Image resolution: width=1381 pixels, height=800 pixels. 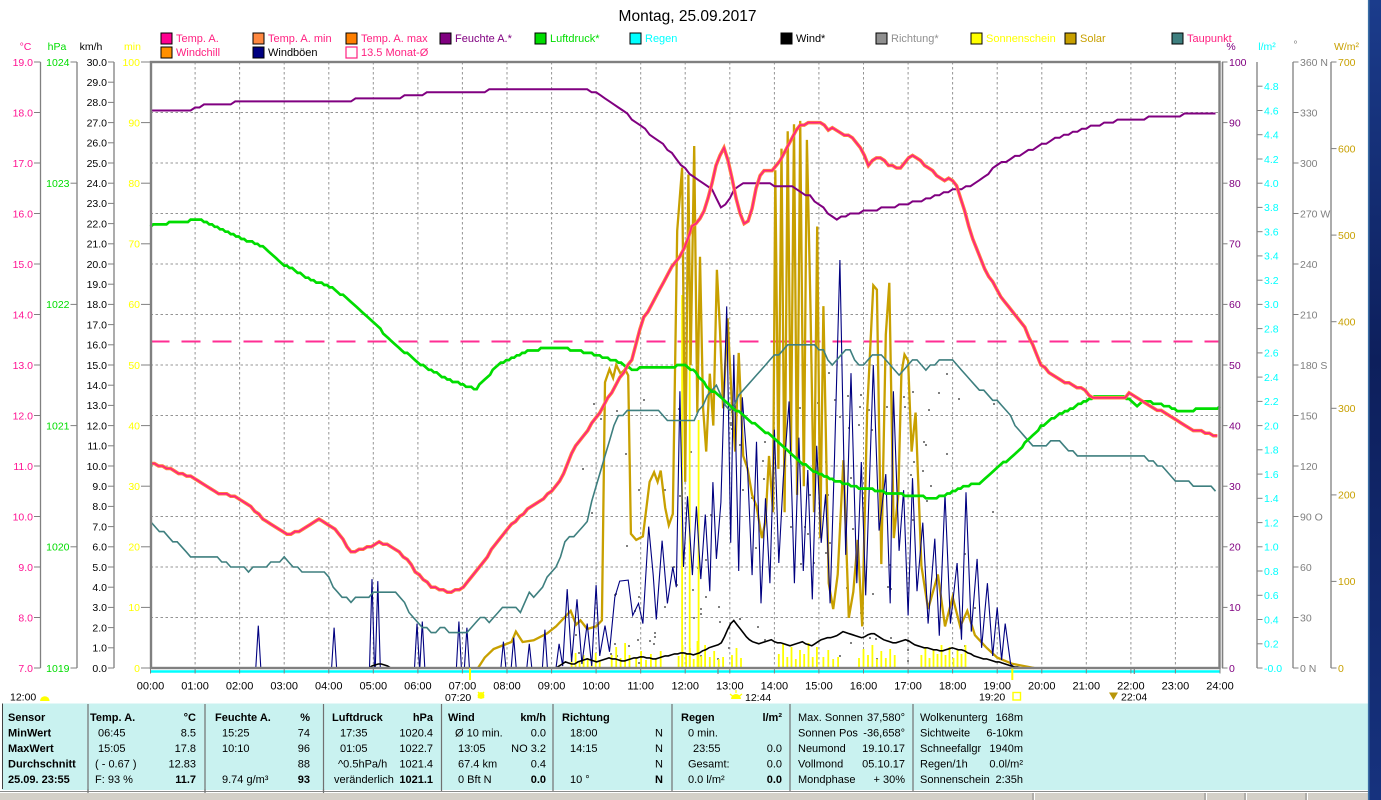 I want to click on svg-text: 06:45, so click(x=112, y=733).